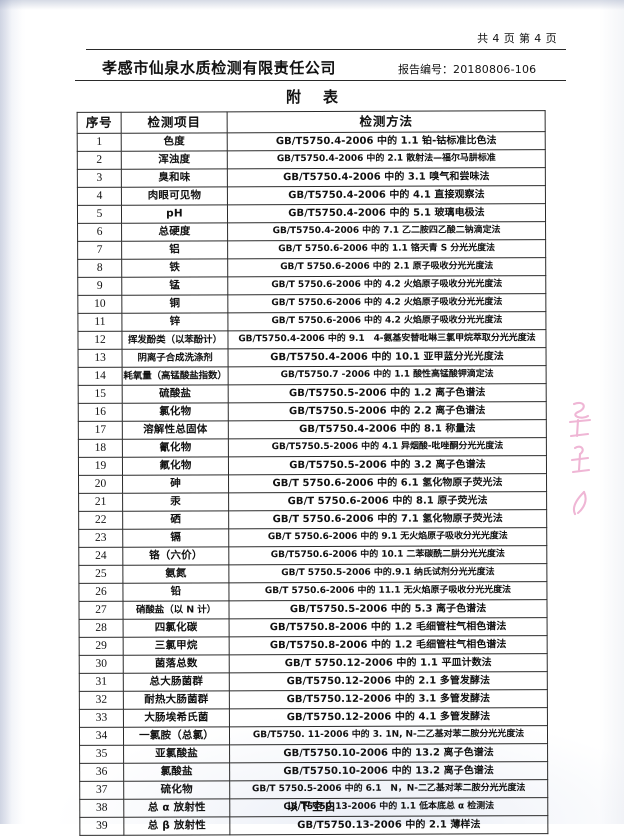 This screenshot has width=624, height=836. I want to click on table-row: 10 铜 GB/T 5750.6-2006 中的 4.2 火焰原子吸收分光光度法, so click(311, 303).